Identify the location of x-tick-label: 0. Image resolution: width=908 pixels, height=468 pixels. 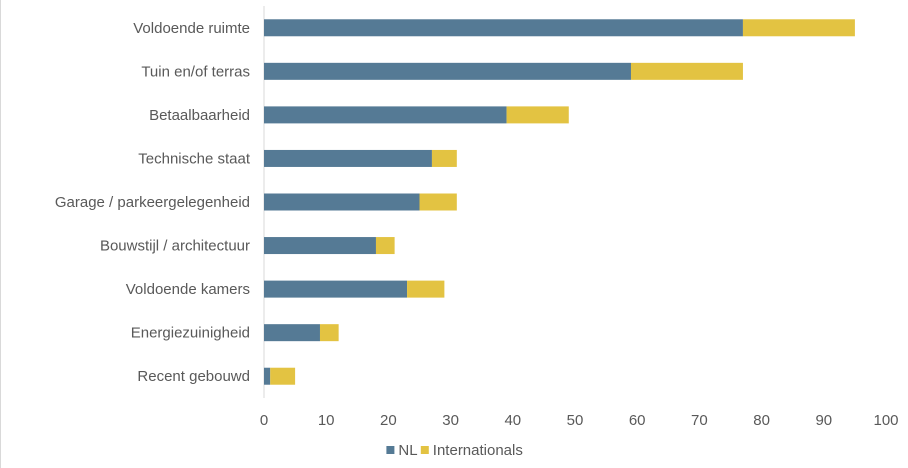
(264, 420).